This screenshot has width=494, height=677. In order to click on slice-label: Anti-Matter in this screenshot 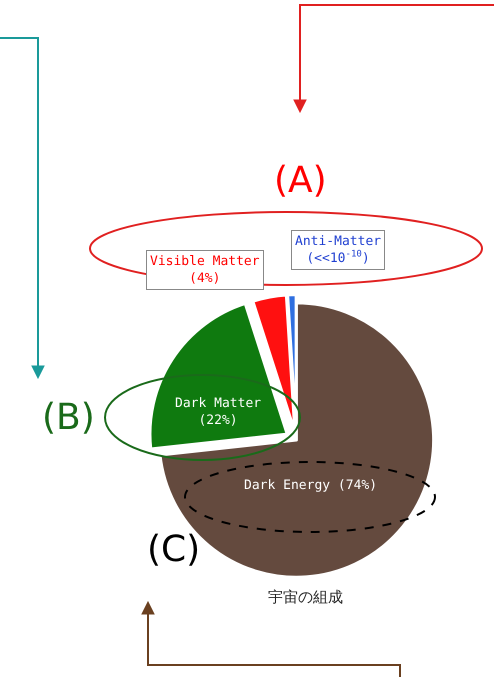, I will do `click(338, 241)`.